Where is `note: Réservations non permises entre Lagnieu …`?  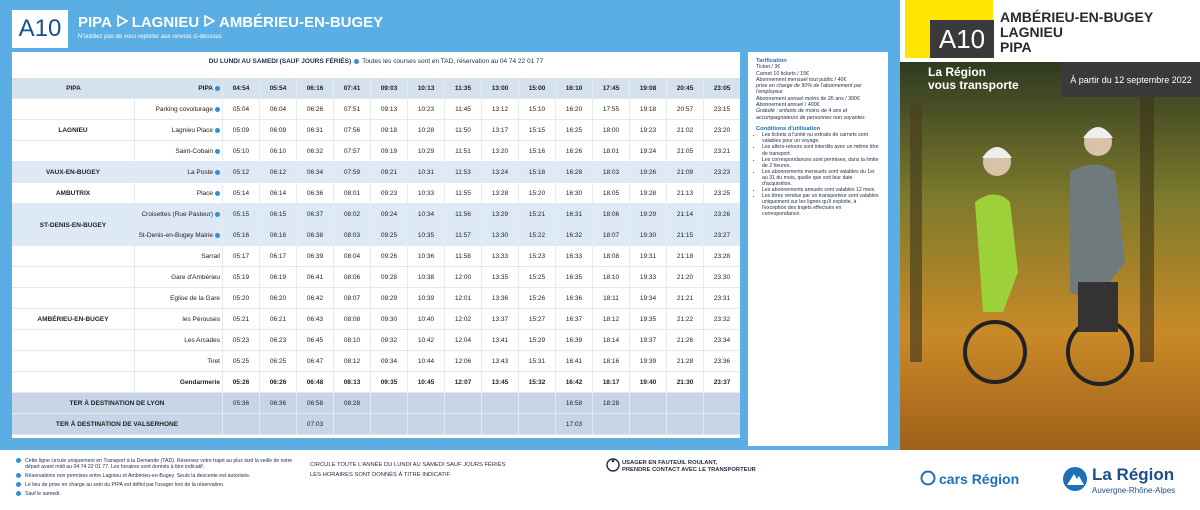 note: Réservations non permises entre Lagnieu … is located at coordinates (156, 476).